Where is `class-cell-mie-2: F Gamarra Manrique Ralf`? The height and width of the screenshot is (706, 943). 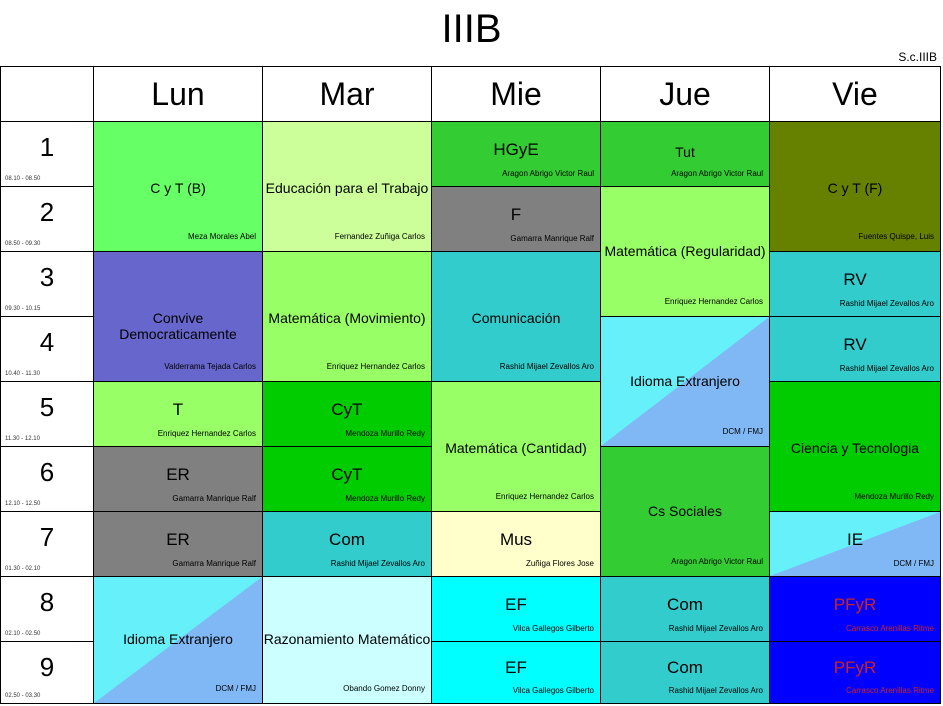 class-cell-mie-2: F Gamarra Manrique Ralf is located at coordinates (516, 219).